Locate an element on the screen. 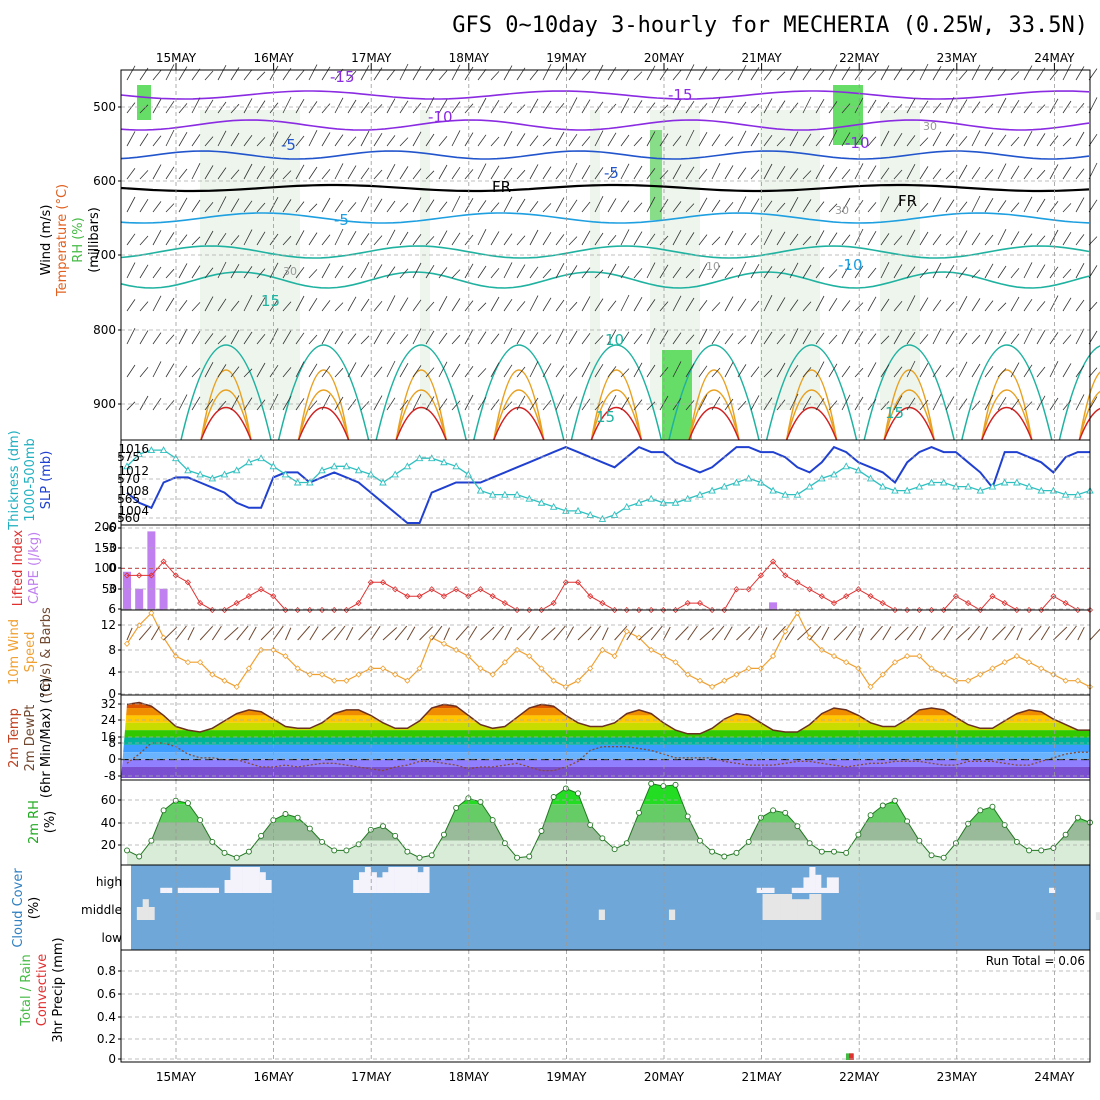 Image resolution: width=1100 pixels, height=1100 pixels. cape-bar is located at coordinates (163, 599).